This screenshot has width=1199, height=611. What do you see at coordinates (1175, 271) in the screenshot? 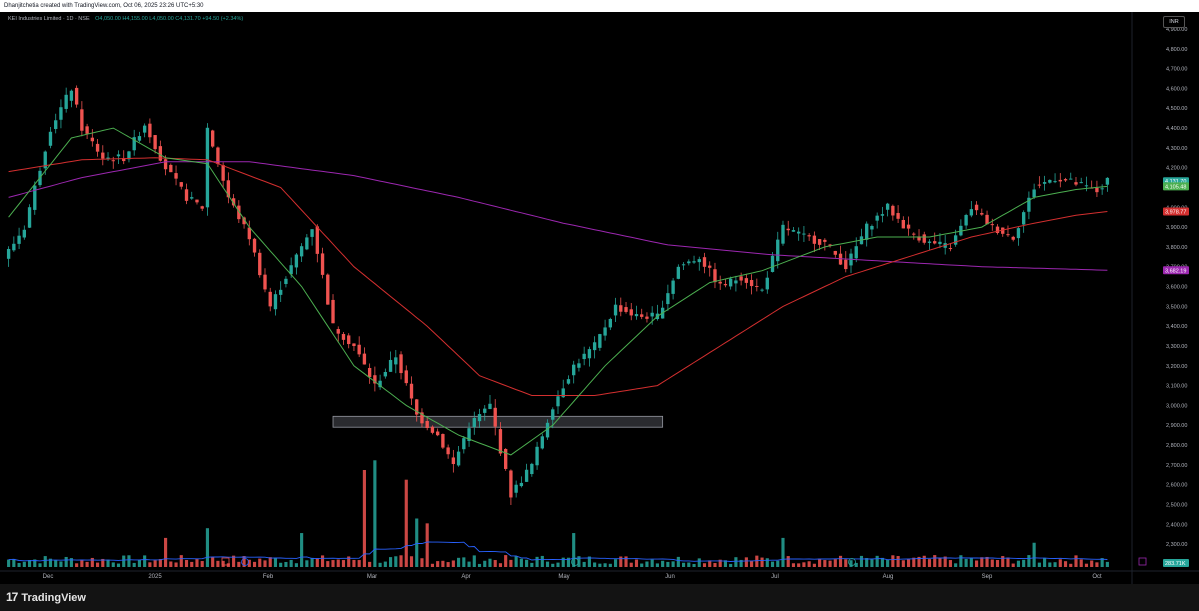
I see `price-label-text: 3,682.19` at bounding box center [1175, 271].